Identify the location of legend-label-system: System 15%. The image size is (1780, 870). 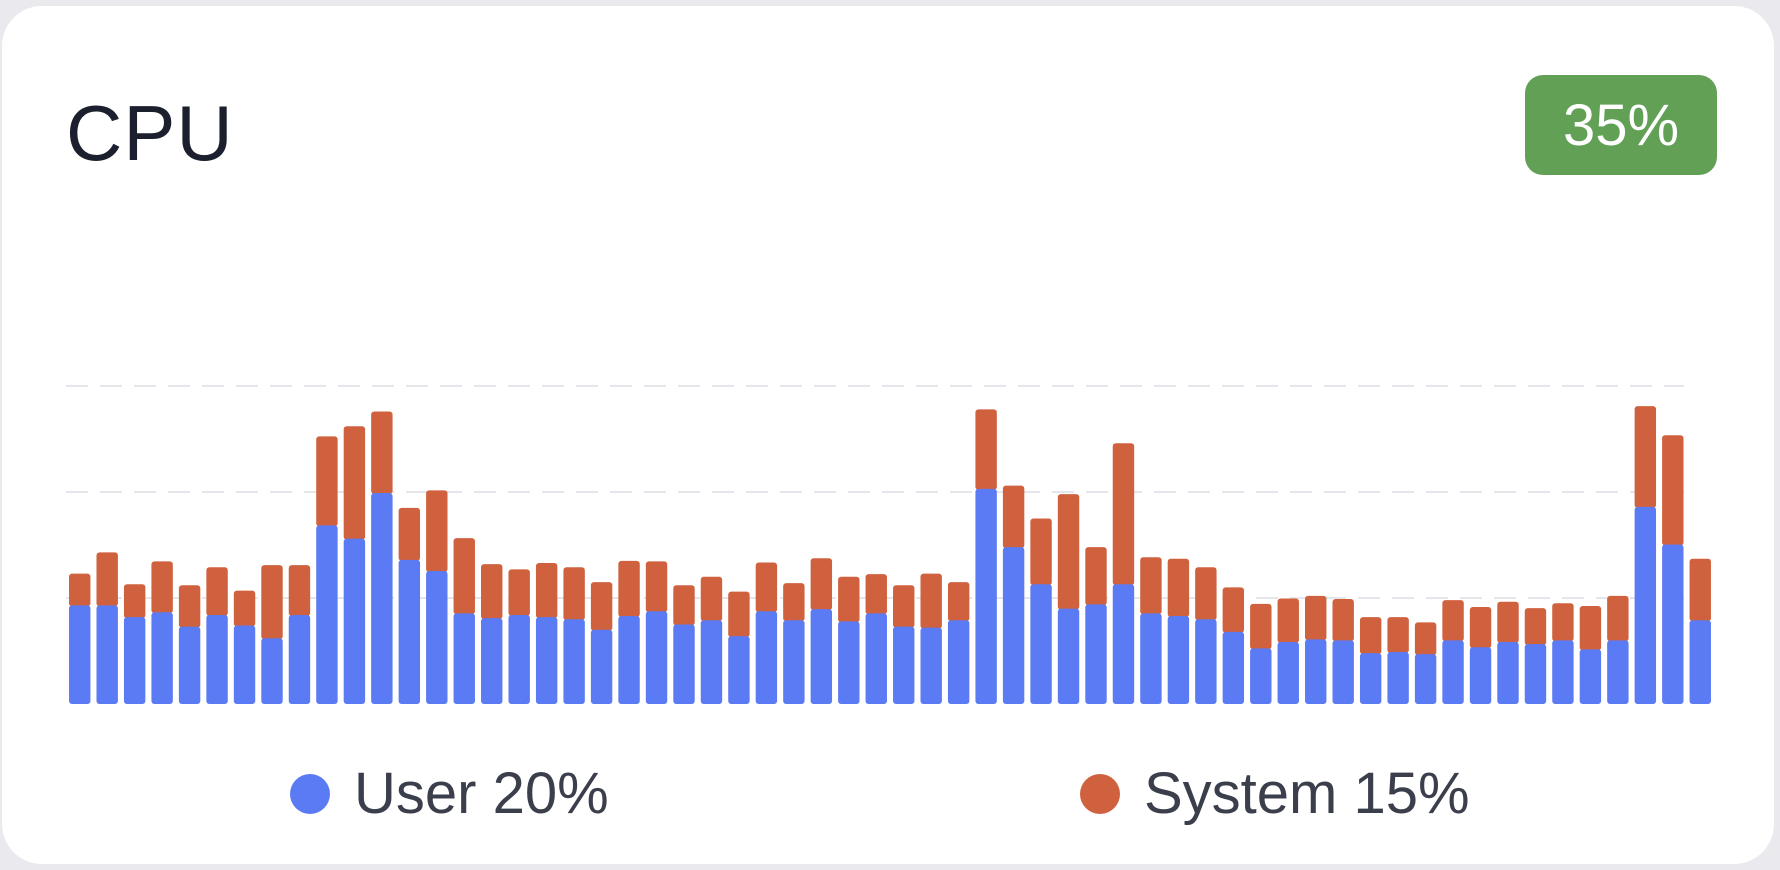
(1307, 793).